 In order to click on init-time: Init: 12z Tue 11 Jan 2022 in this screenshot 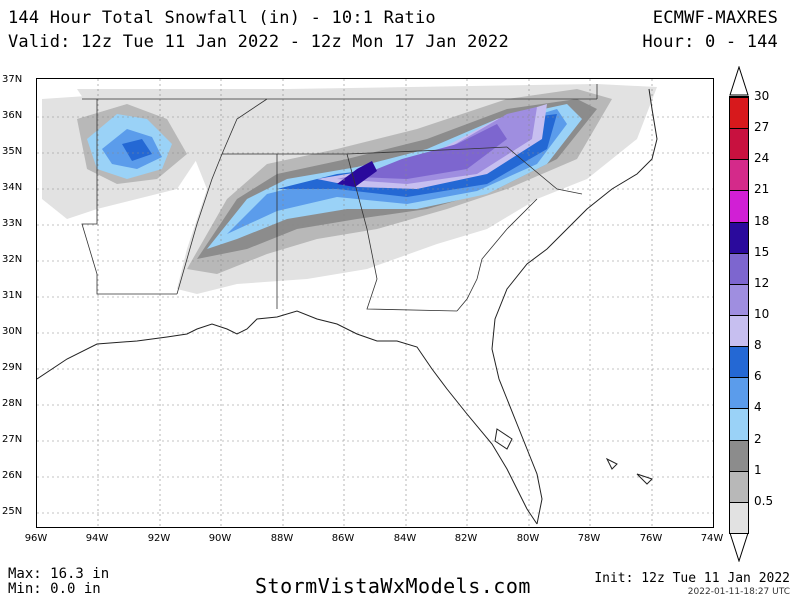, I will do `click(692, 578)`.